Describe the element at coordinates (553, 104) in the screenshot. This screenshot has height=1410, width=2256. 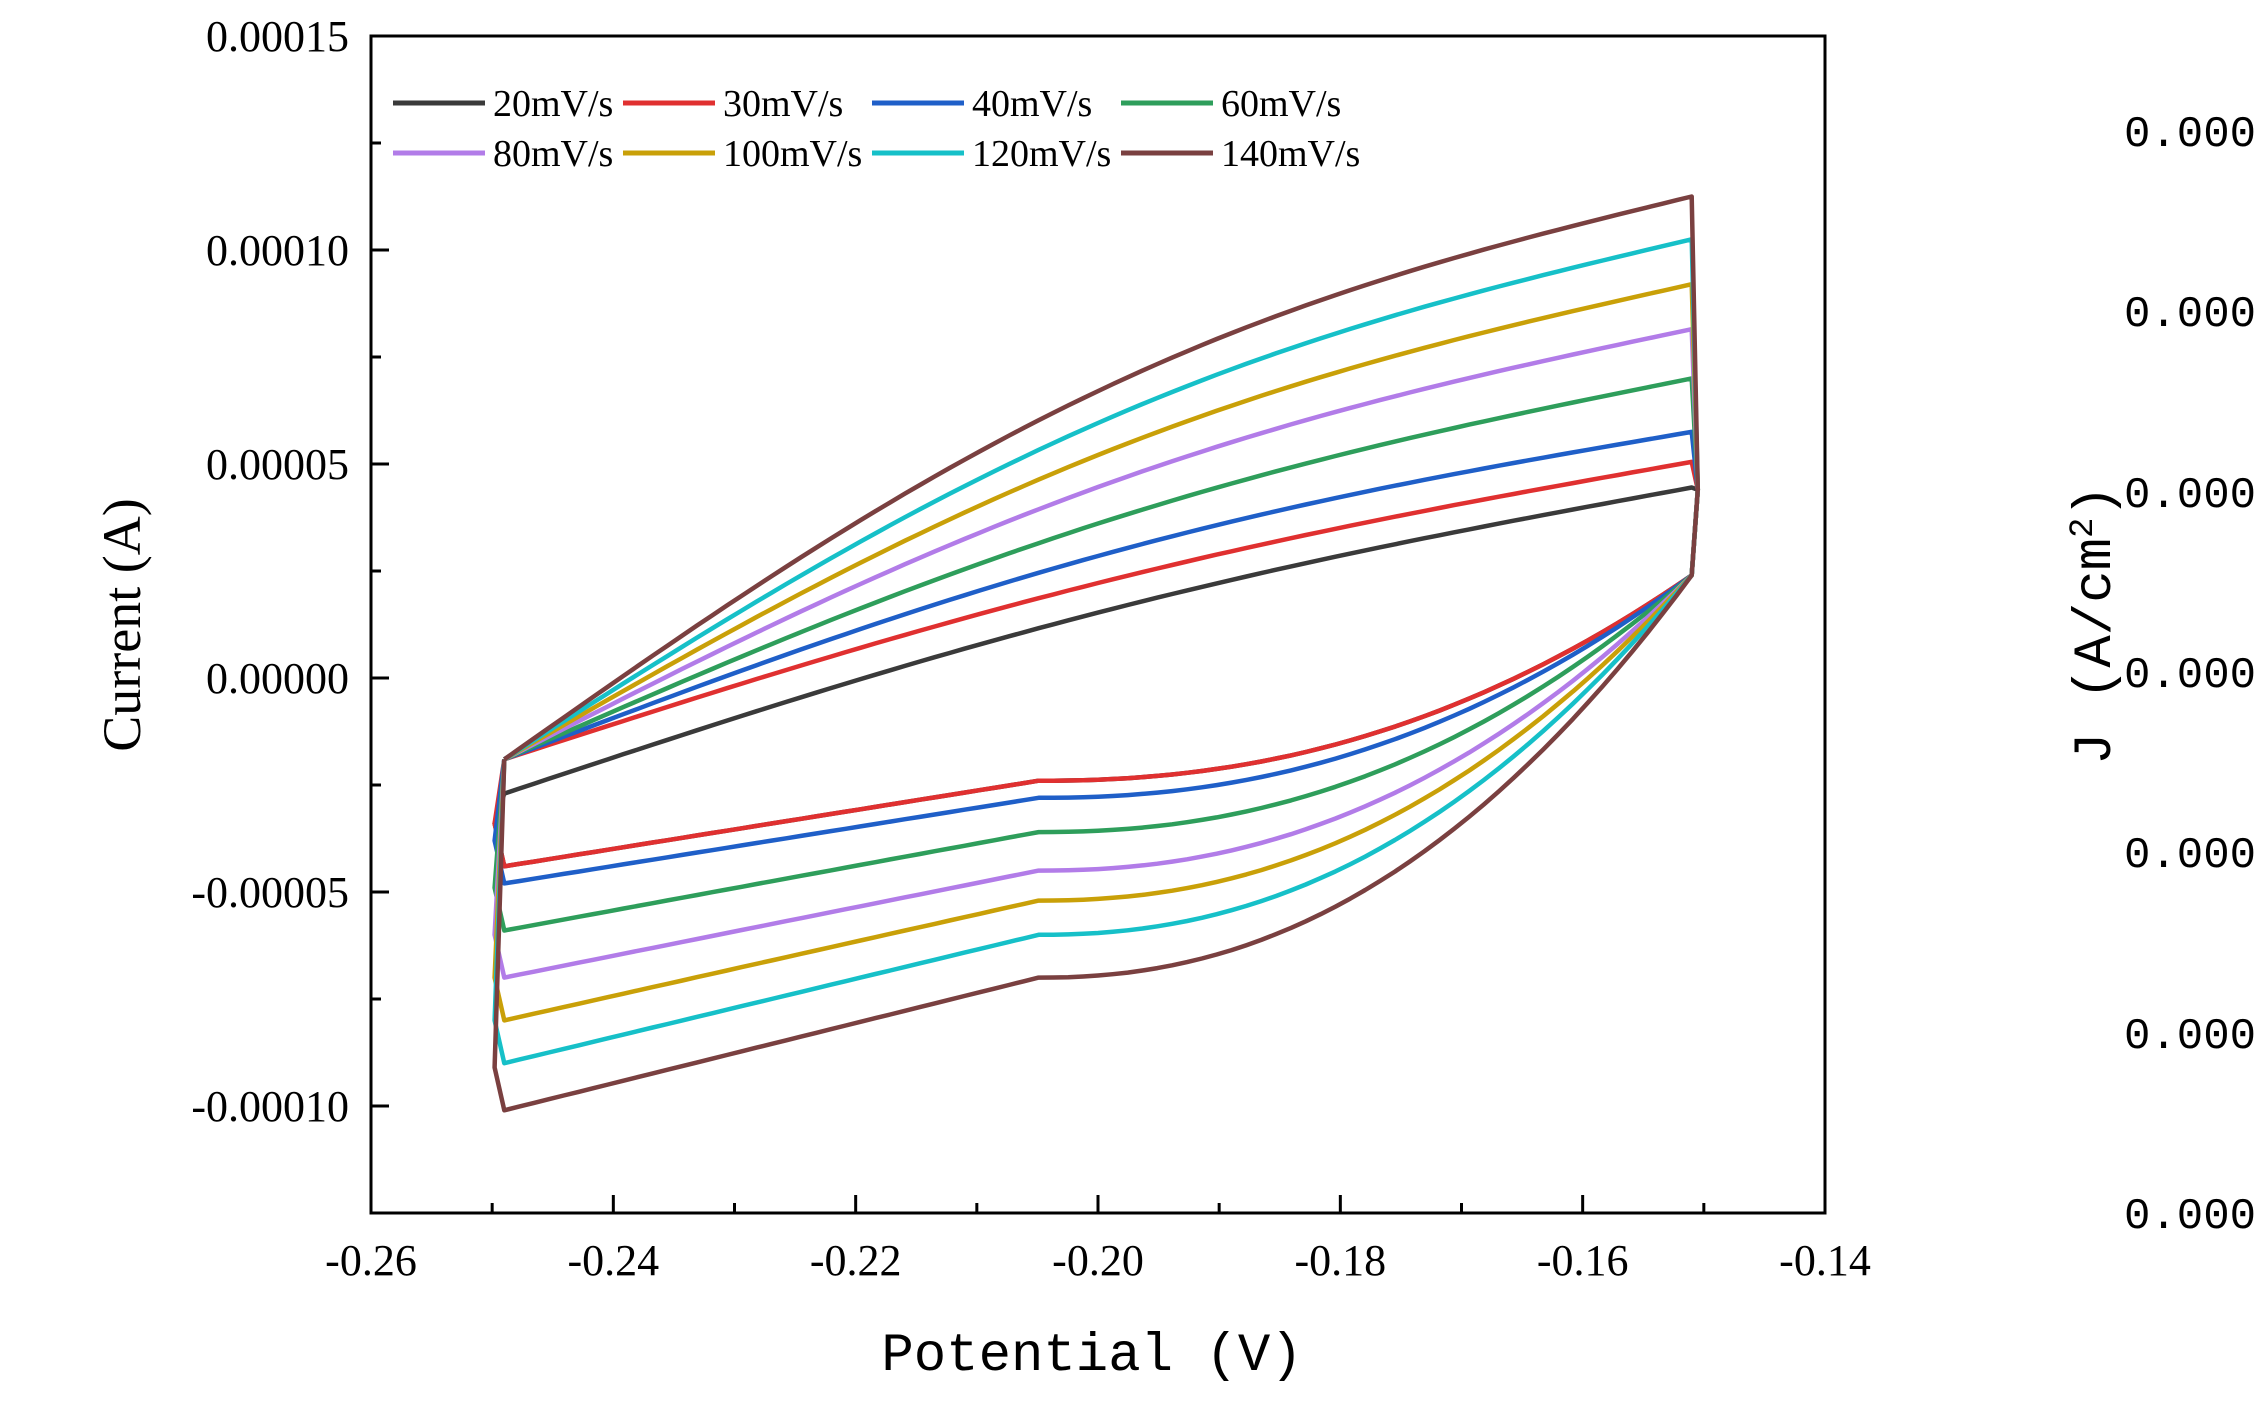
I see `legend-label: 20mV/s` at that location.